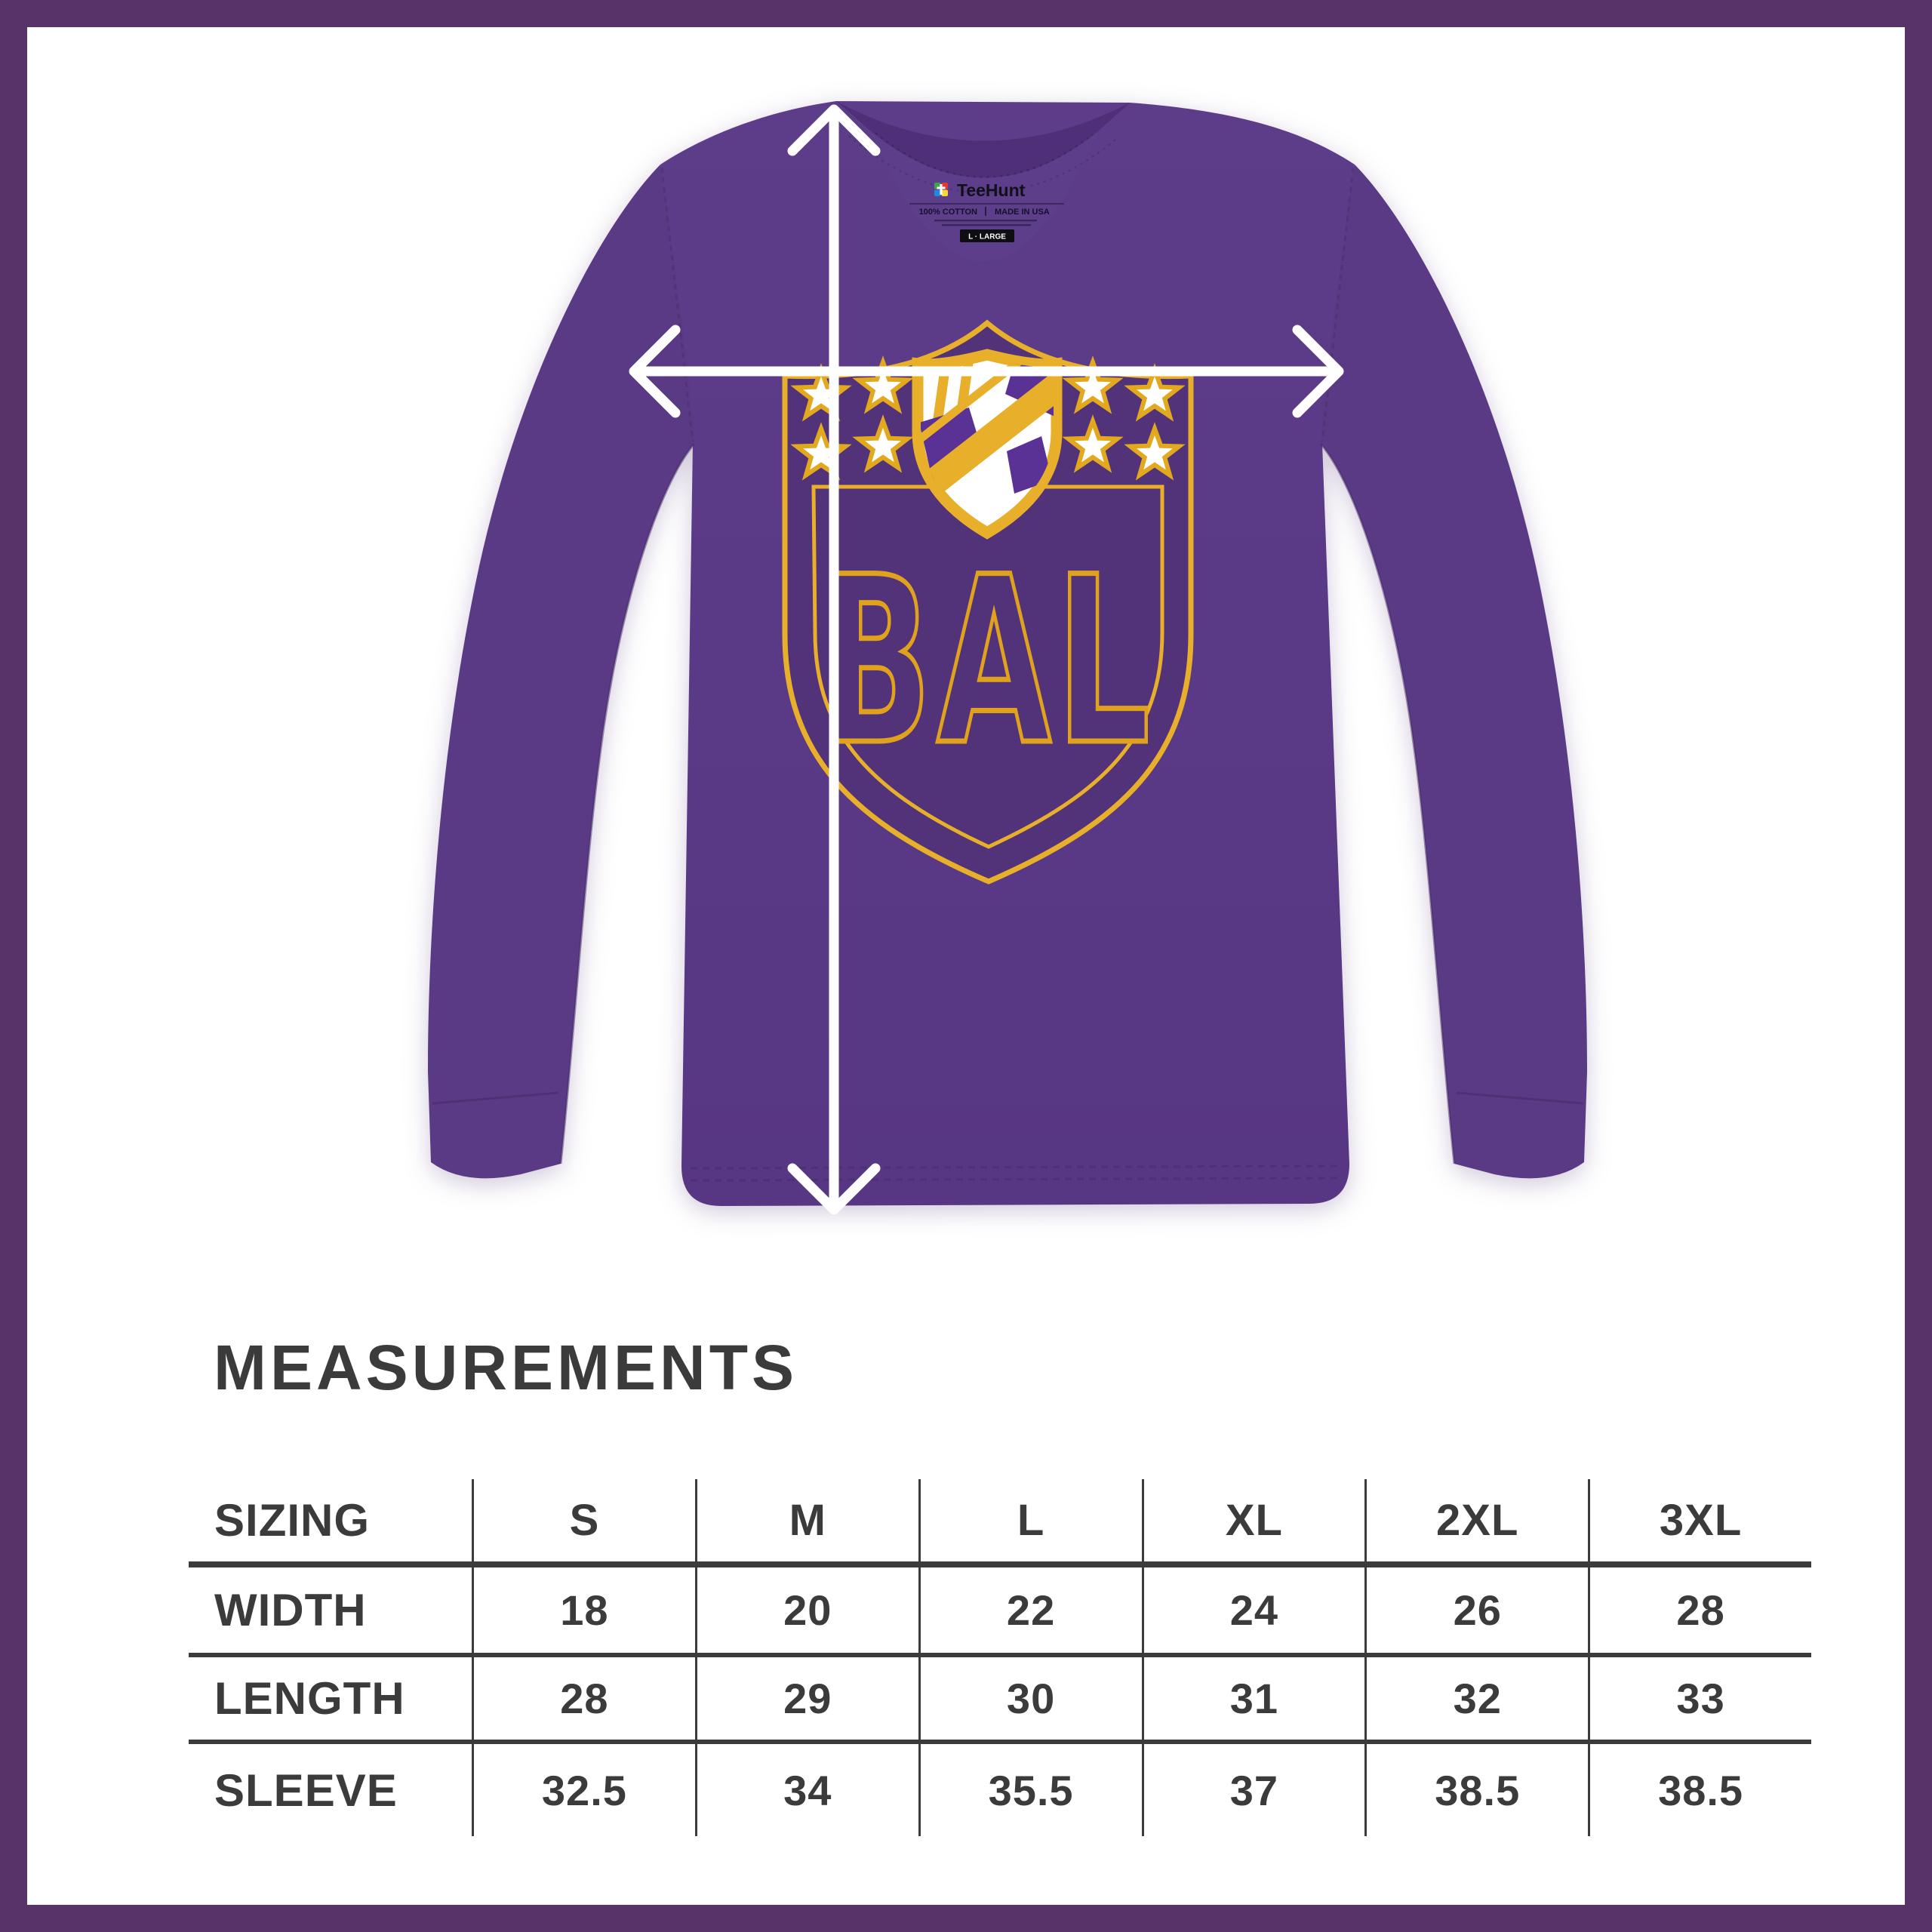 The width and height of the screenshot is (1932, 1932). I want to click on brand-text: TeeHunt, so click(991, 190).